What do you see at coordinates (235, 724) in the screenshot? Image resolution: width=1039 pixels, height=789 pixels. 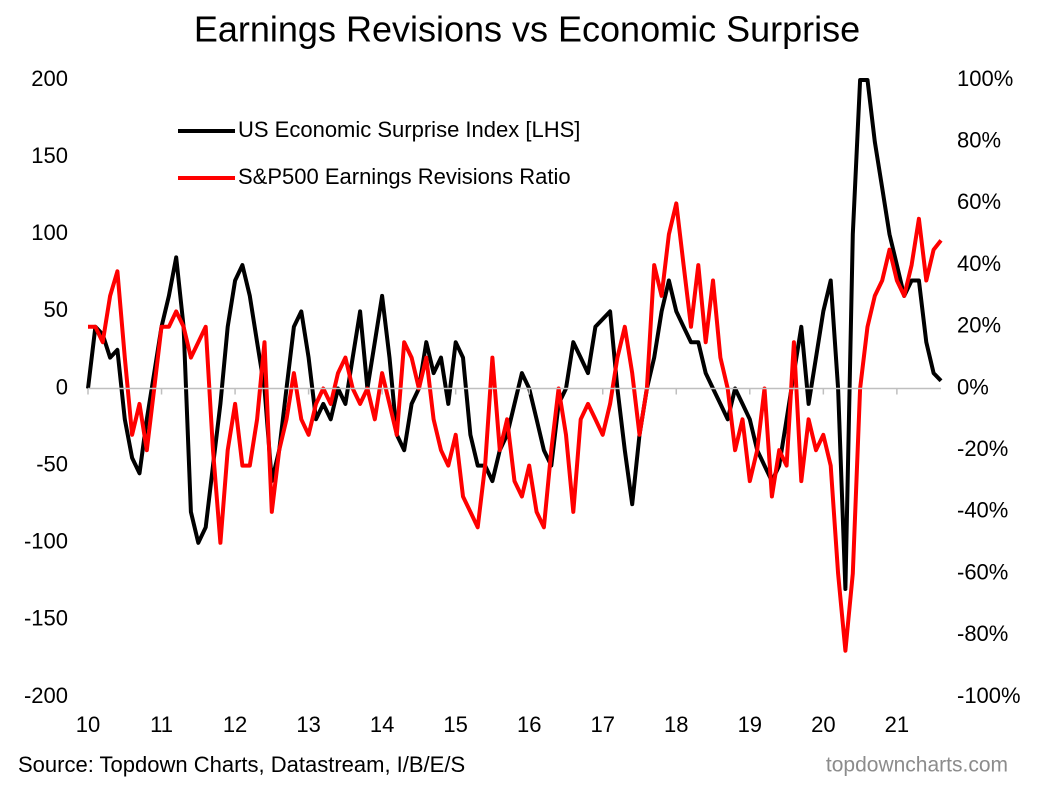 I see `x-tick-label: 12` at bounding box center [235, 724].